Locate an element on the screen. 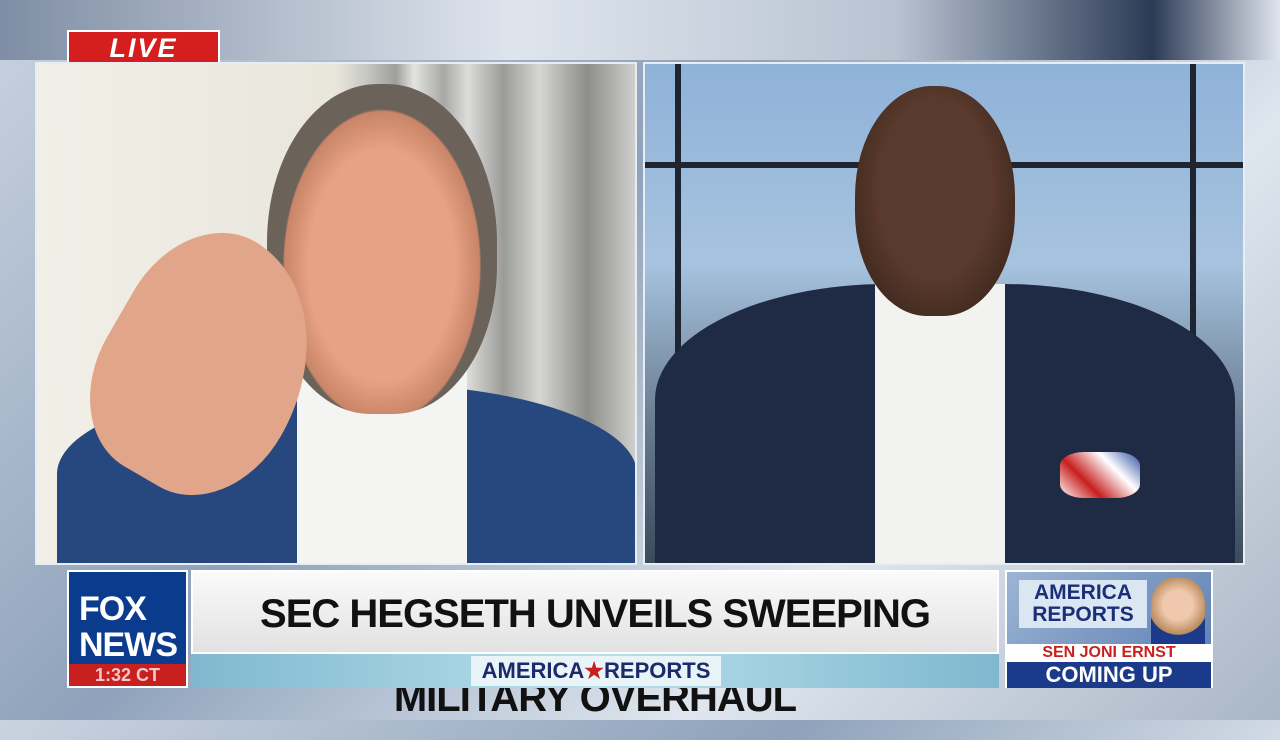  show-name-part2: REPORTS is located at coordinates (657, 670).